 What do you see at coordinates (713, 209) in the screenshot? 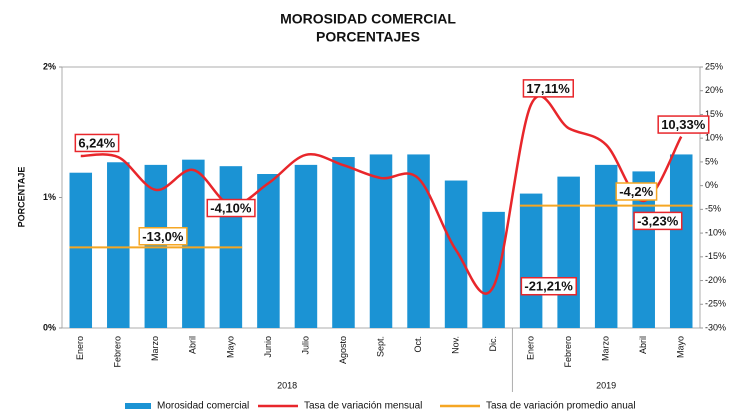
I see `y2-tick-label: -5%` at bounding box center [713, 209].